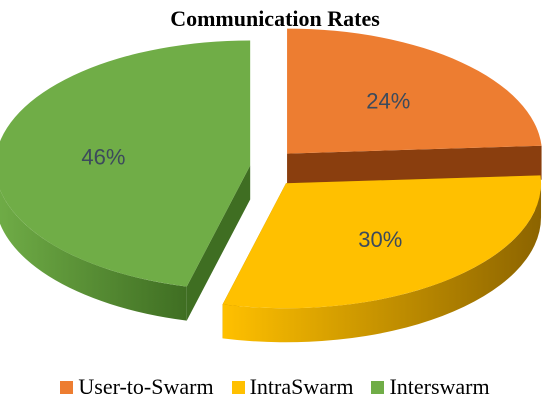 Image resolution: width=550 pixels, height=408 pixels. I want to click on data-label-intraswarm: 30%, so click(380, 239).